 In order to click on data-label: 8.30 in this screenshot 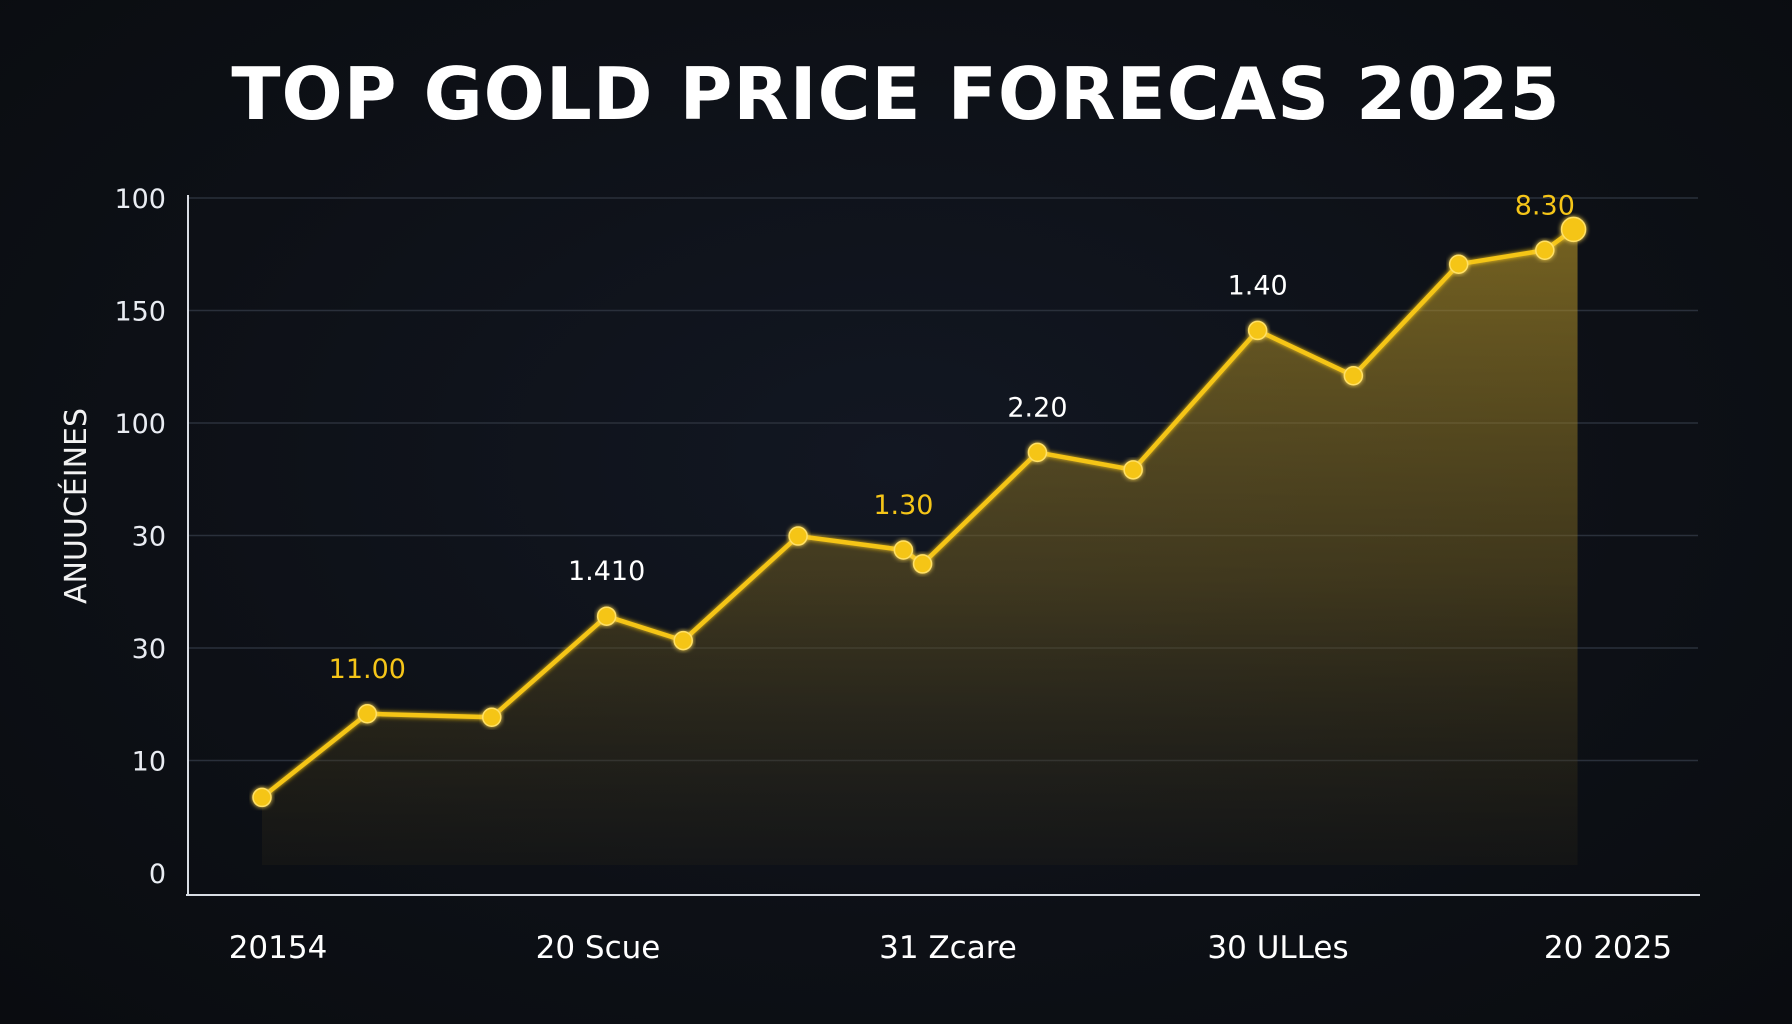, I will do `click(1545, 205)`.